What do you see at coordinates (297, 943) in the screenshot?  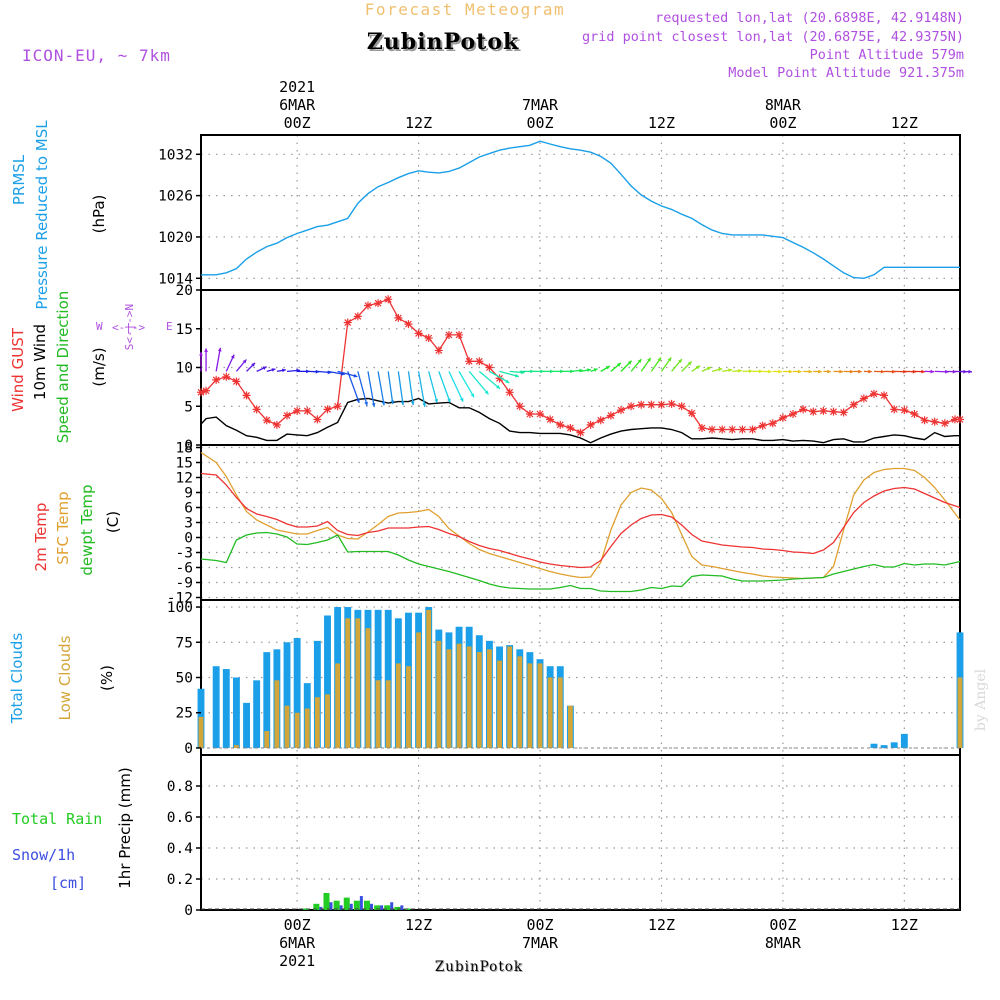 I see `bottom-time-label: 6MAR` at bounding box center [297, 943].